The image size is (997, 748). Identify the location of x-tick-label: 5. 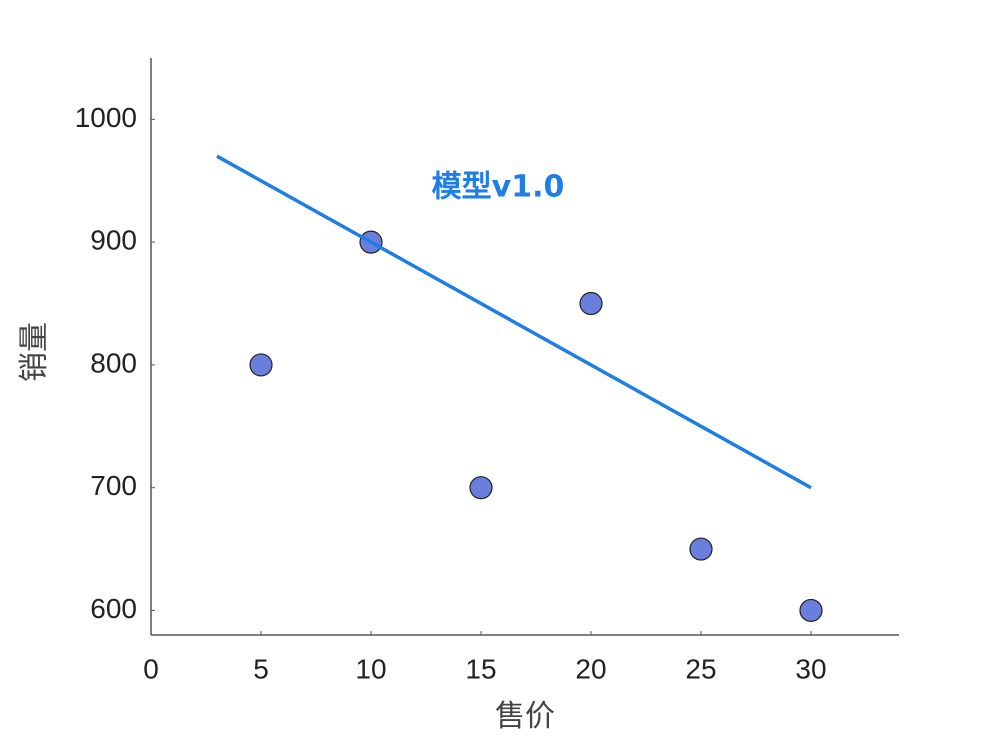
(261, 668).